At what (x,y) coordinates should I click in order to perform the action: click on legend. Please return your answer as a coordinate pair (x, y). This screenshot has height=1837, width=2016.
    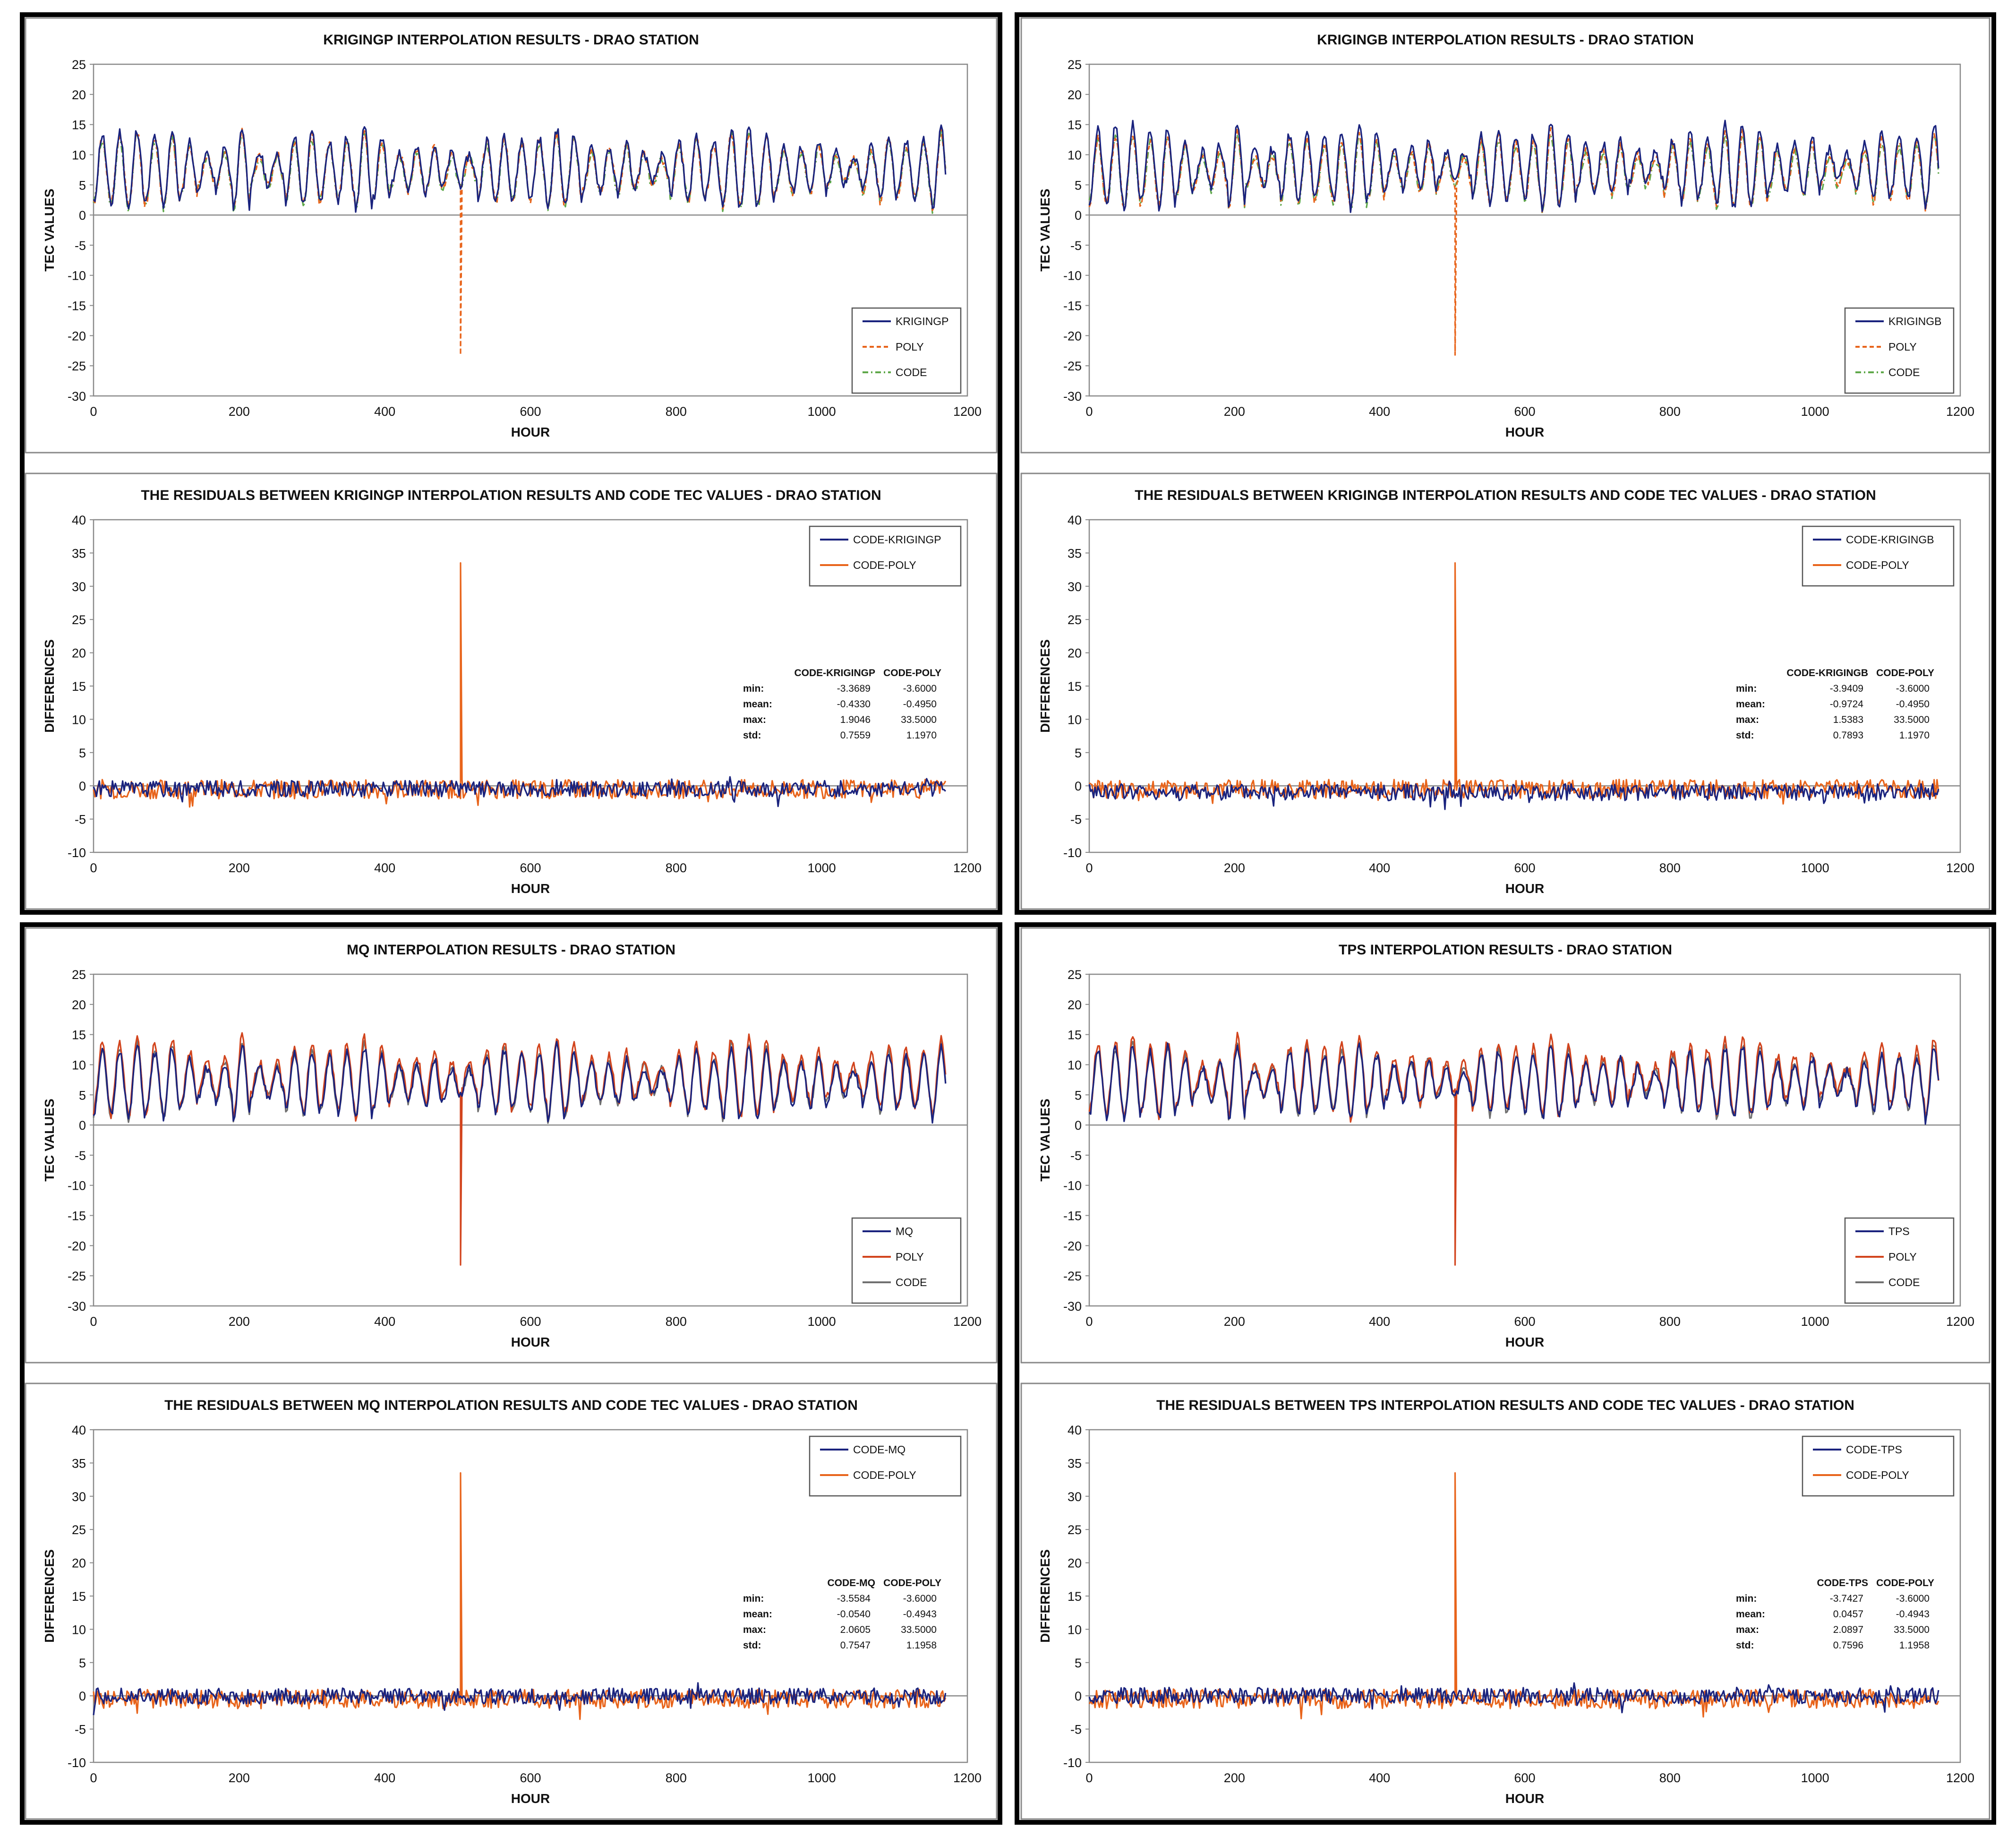
    Looking at the image, I should click on (1878, 556).